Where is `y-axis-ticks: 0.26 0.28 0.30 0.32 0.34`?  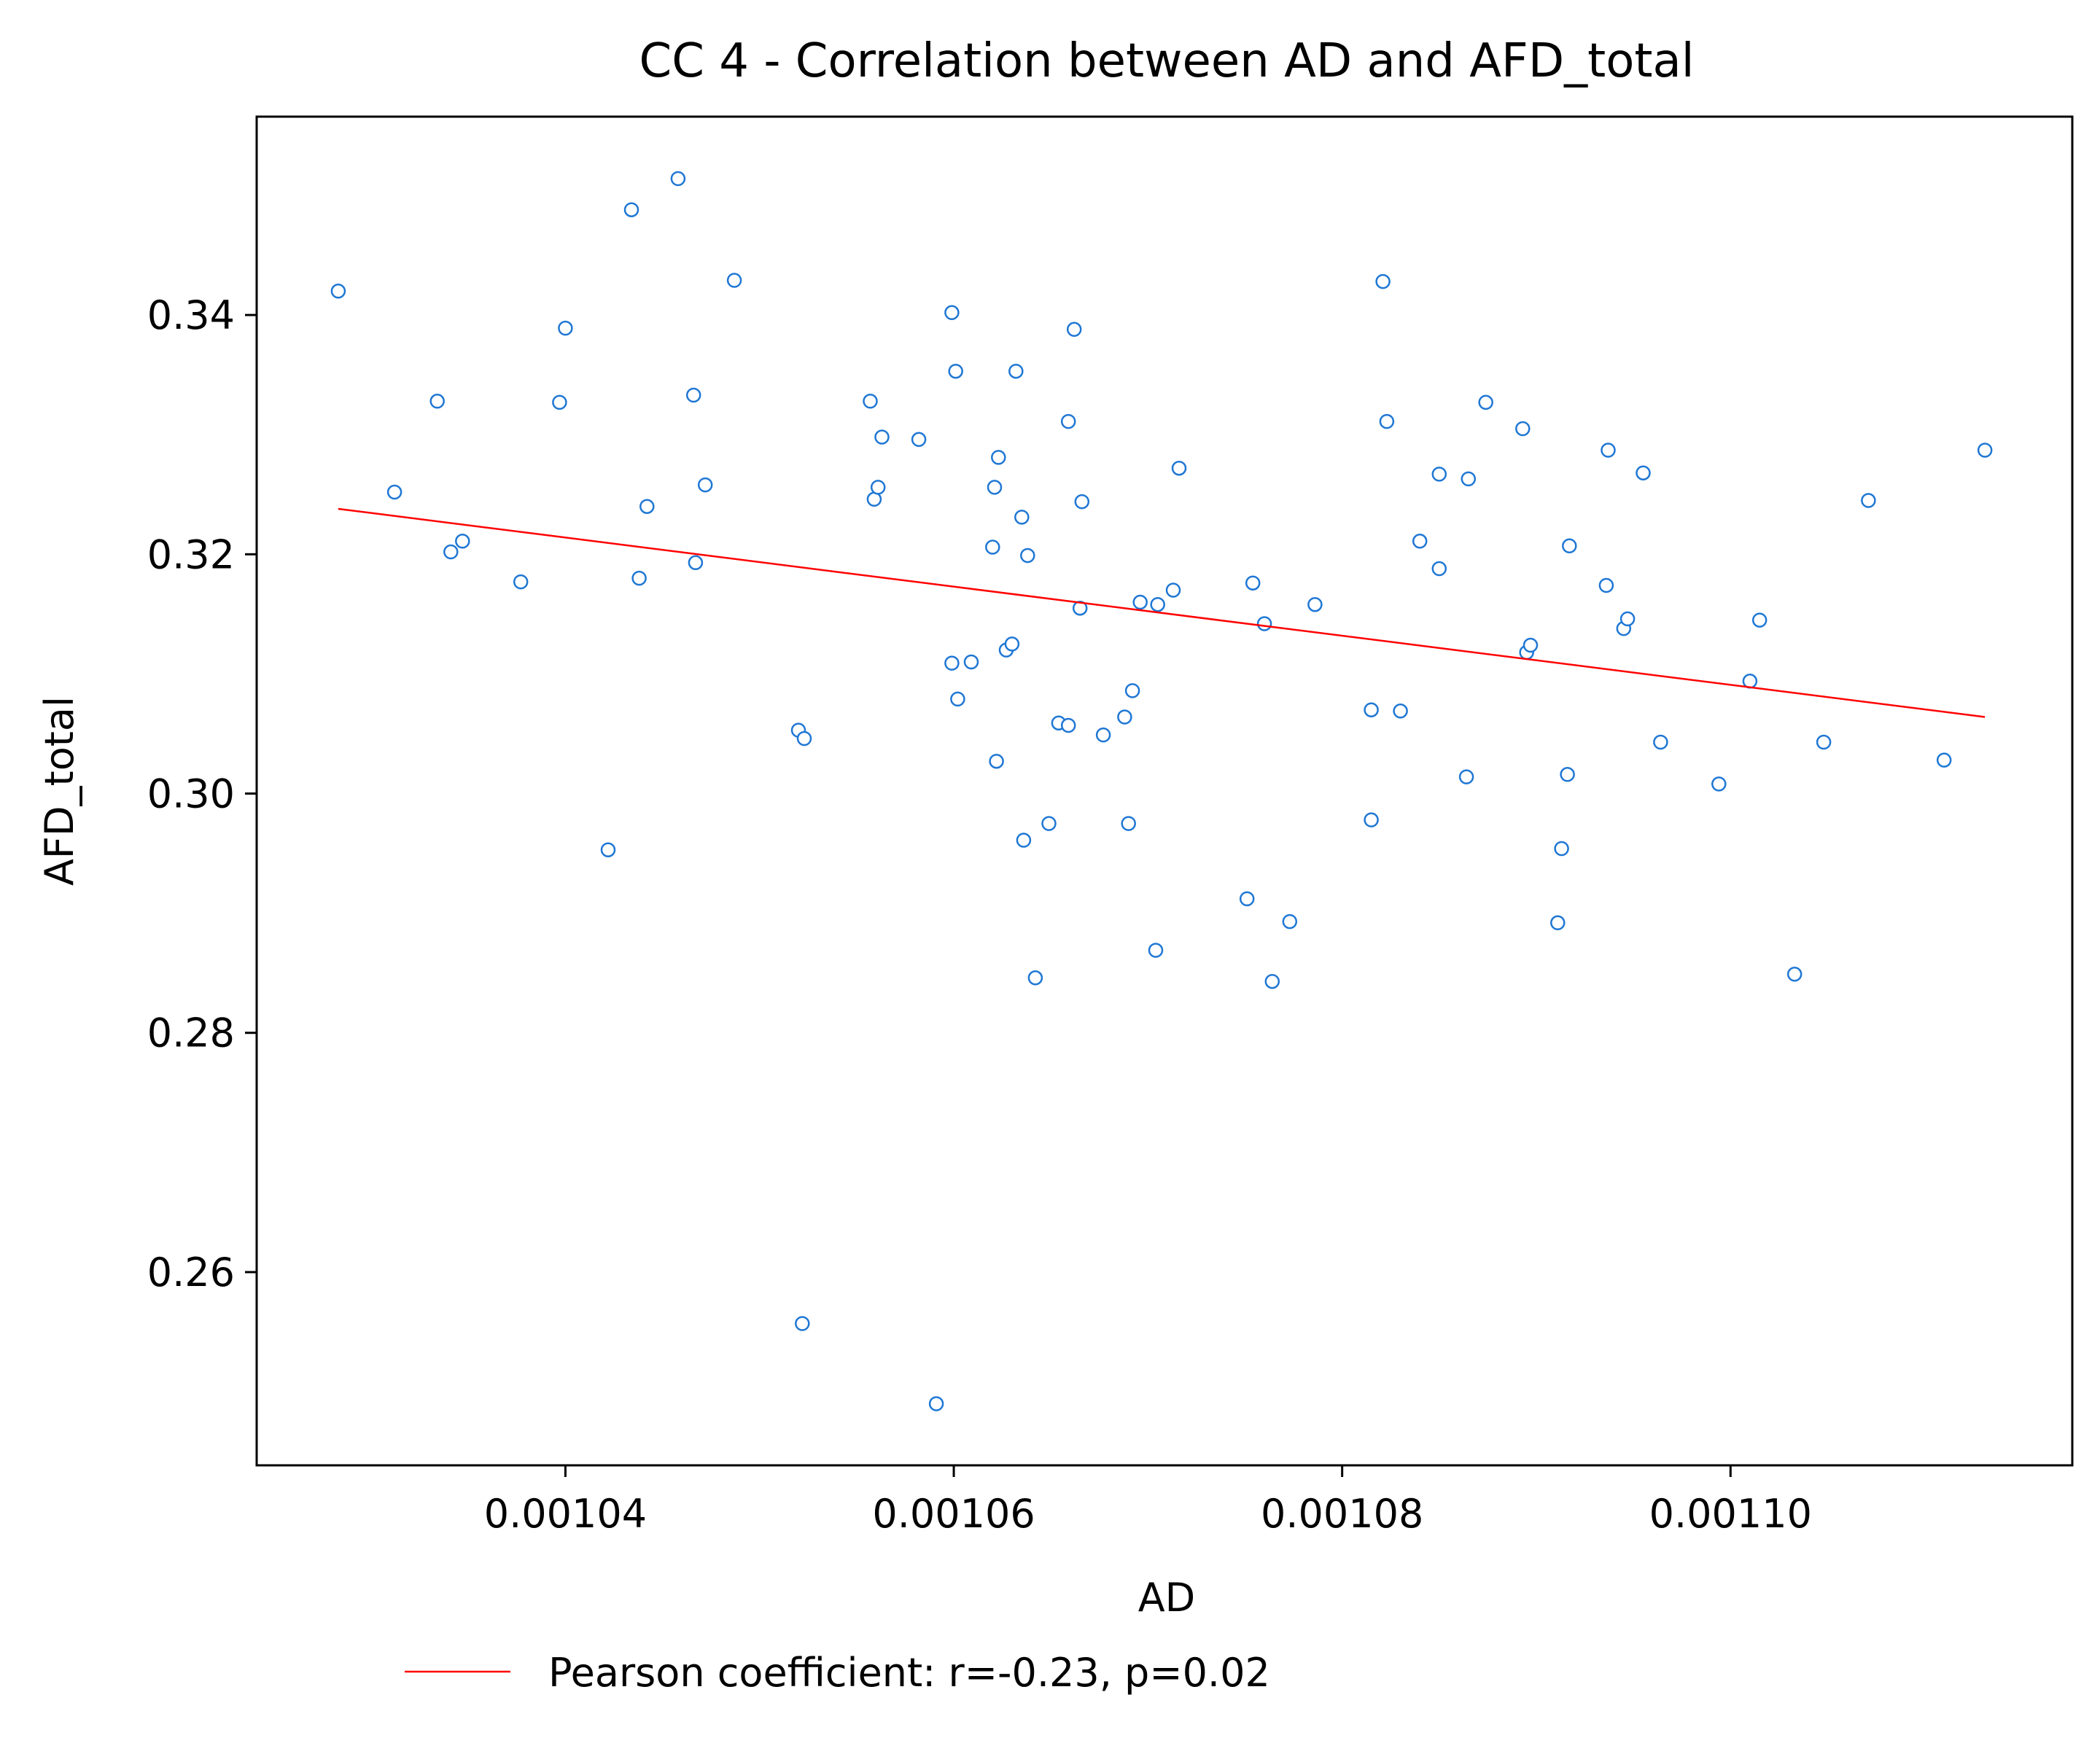
y-axis-ticks: 0.26 0.28 0.30 0.32 0.34 is located at coordinates (202, 793).